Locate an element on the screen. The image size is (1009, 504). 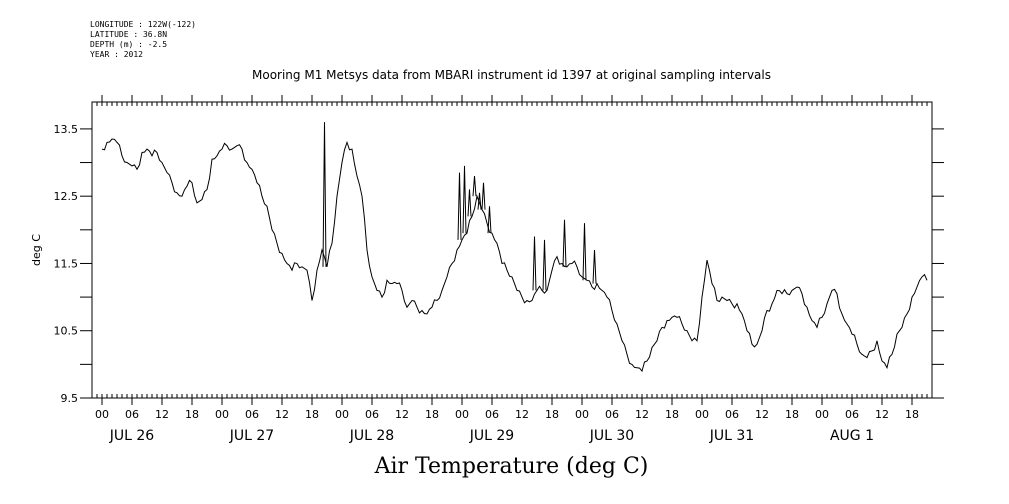
longitude-text: LONGITUDE : 122W(-122) is located at coordinates (143, 24).